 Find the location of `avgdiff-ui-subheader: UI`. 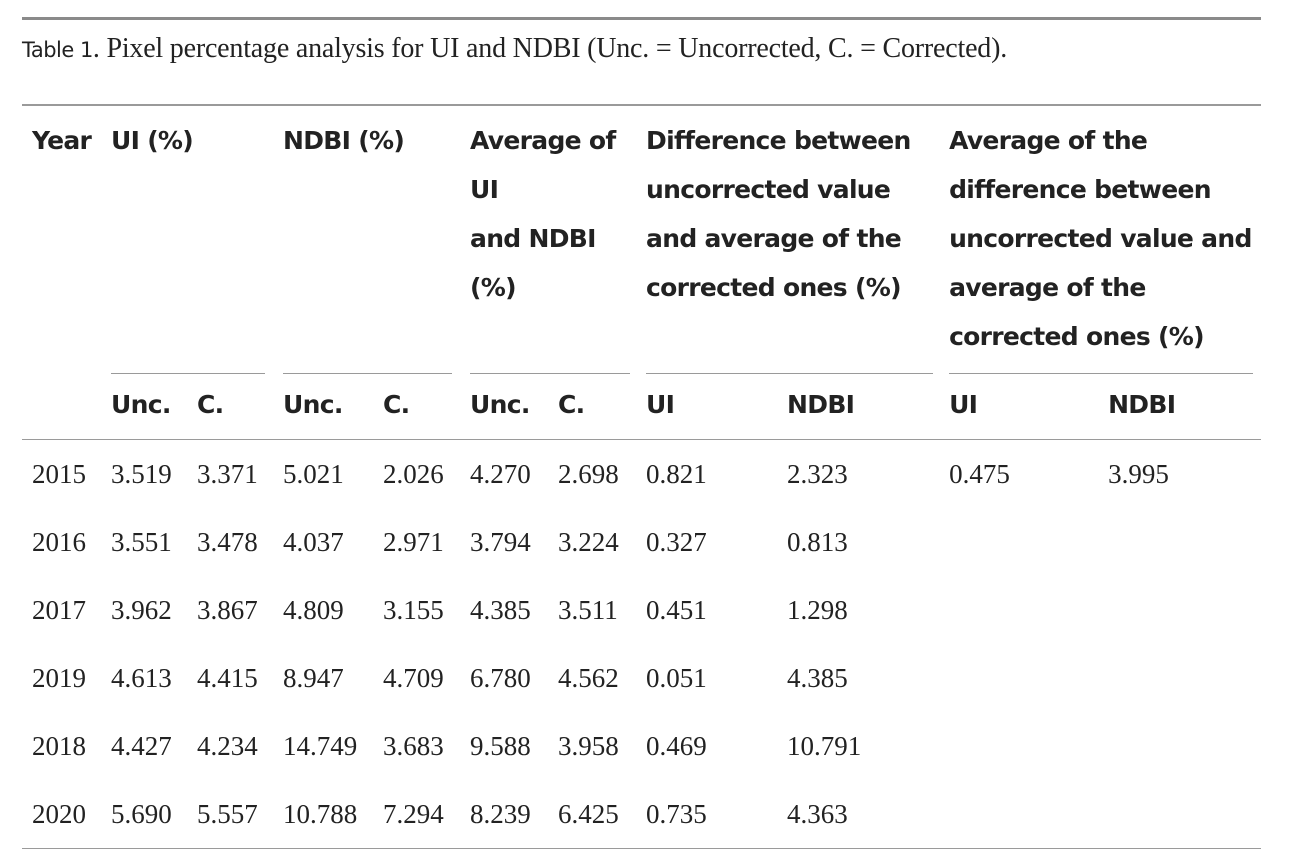

avgdiff-ui-subheader: UI is located at coordinates (963, 404).